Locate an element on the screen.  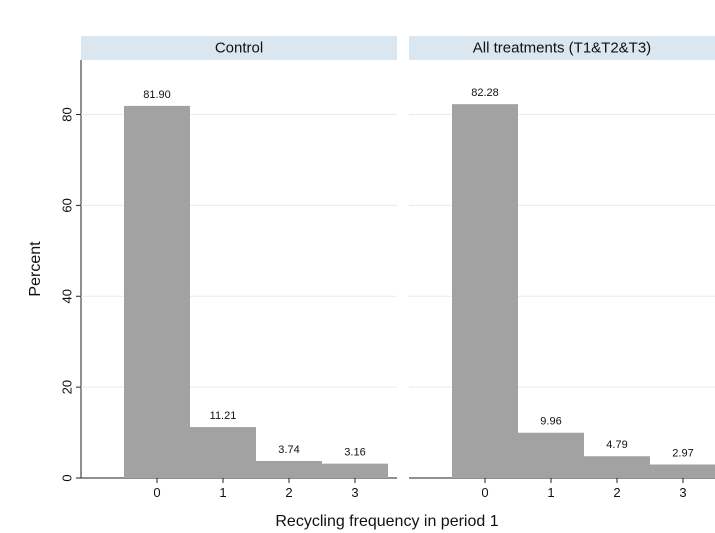
bar-value-label: 9.96 is located at coordinates (550, 422).